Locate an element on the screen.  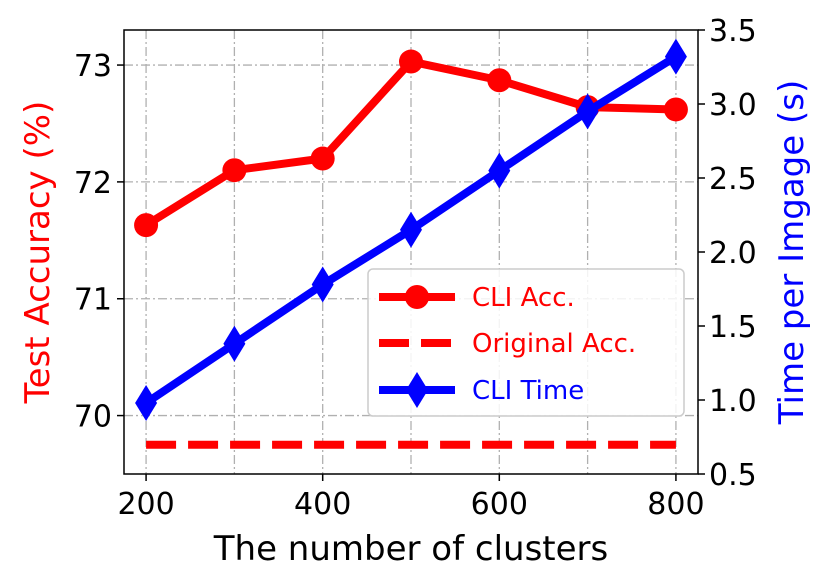
x-tick-label: 800 is located at coordinates (675, 504).